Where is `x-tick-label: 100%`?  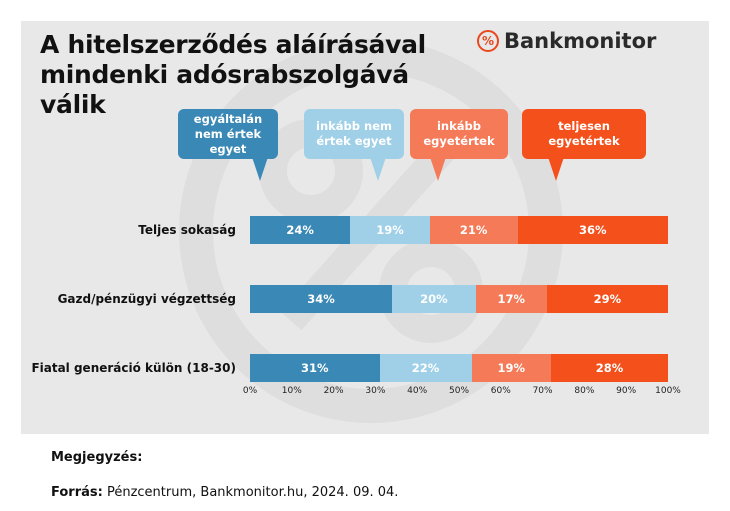 x-tick-label: 100% is located at coordinates (668, 391).